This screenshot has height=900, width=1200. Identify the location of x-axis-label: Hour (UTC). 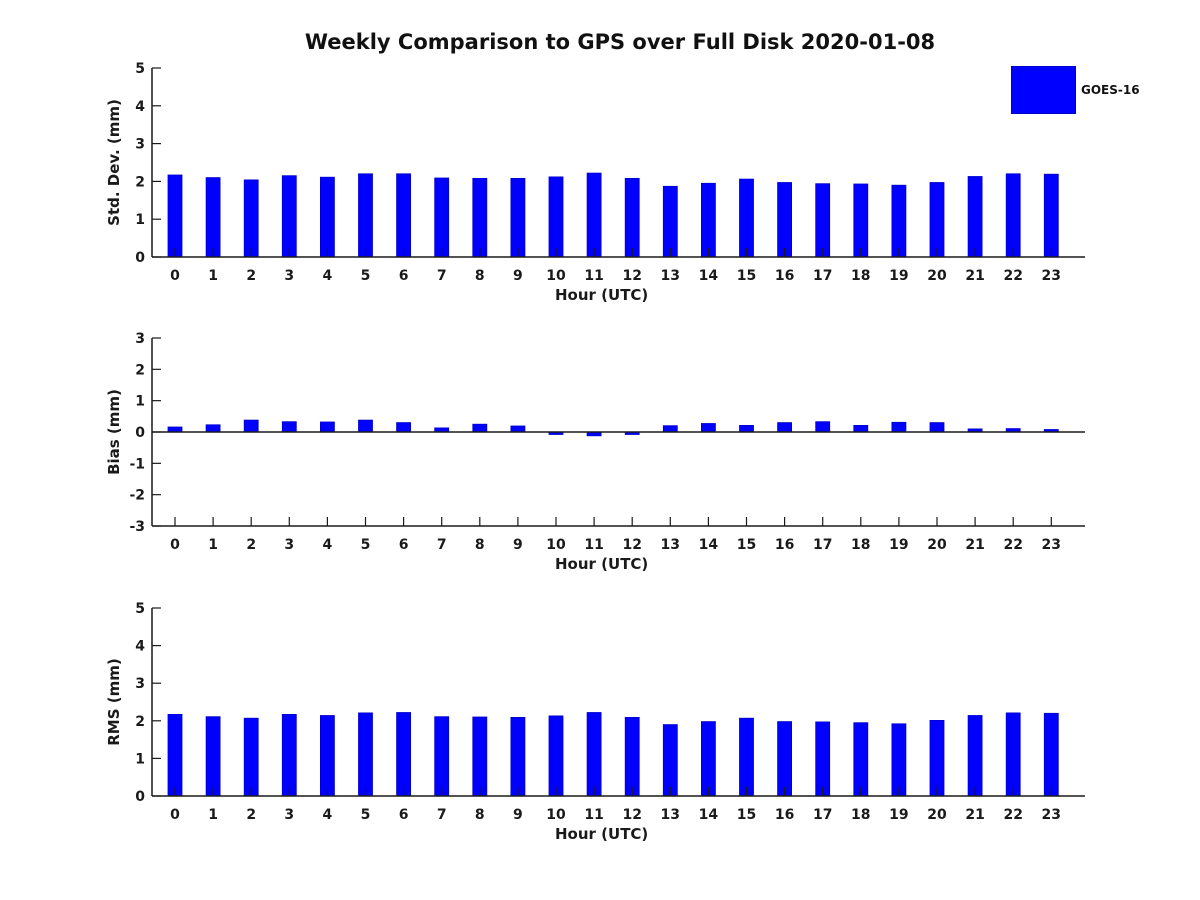
(601, 564).